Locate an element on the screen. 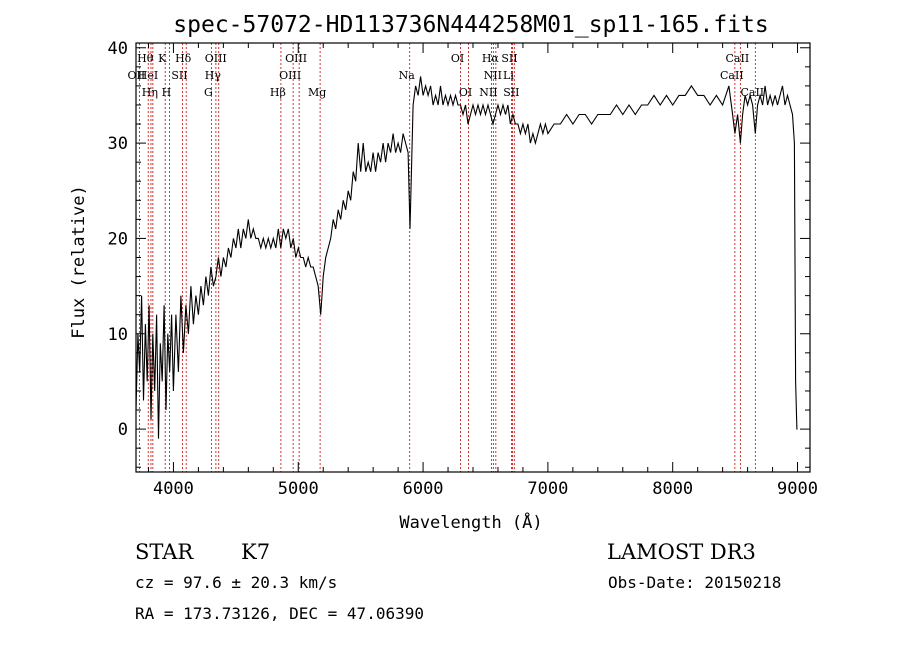 This screenshot has height=649, width=900. x-tick-label-3: 7000 is located at coordinates (547, 489).